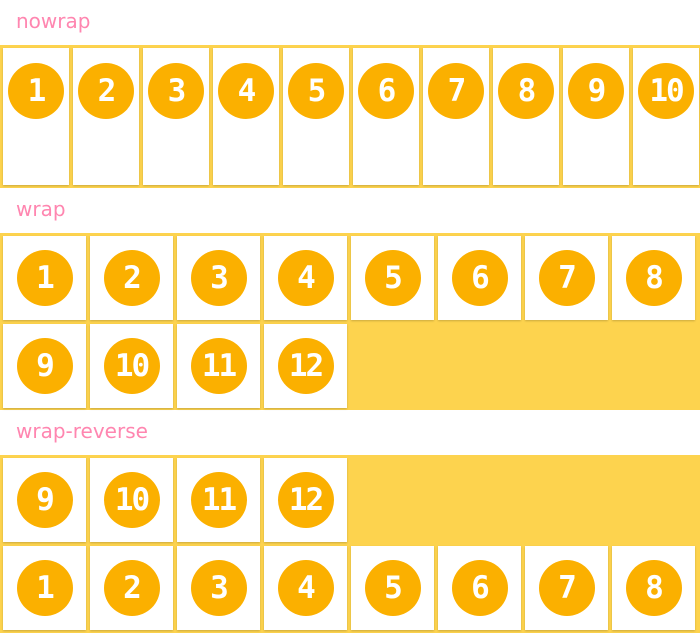 This screenshot has height=643, width=700. What do you see at coordinates (41, 209) in the screenshot?
I see `section-label: wrap` at bounding box center [41, 209].